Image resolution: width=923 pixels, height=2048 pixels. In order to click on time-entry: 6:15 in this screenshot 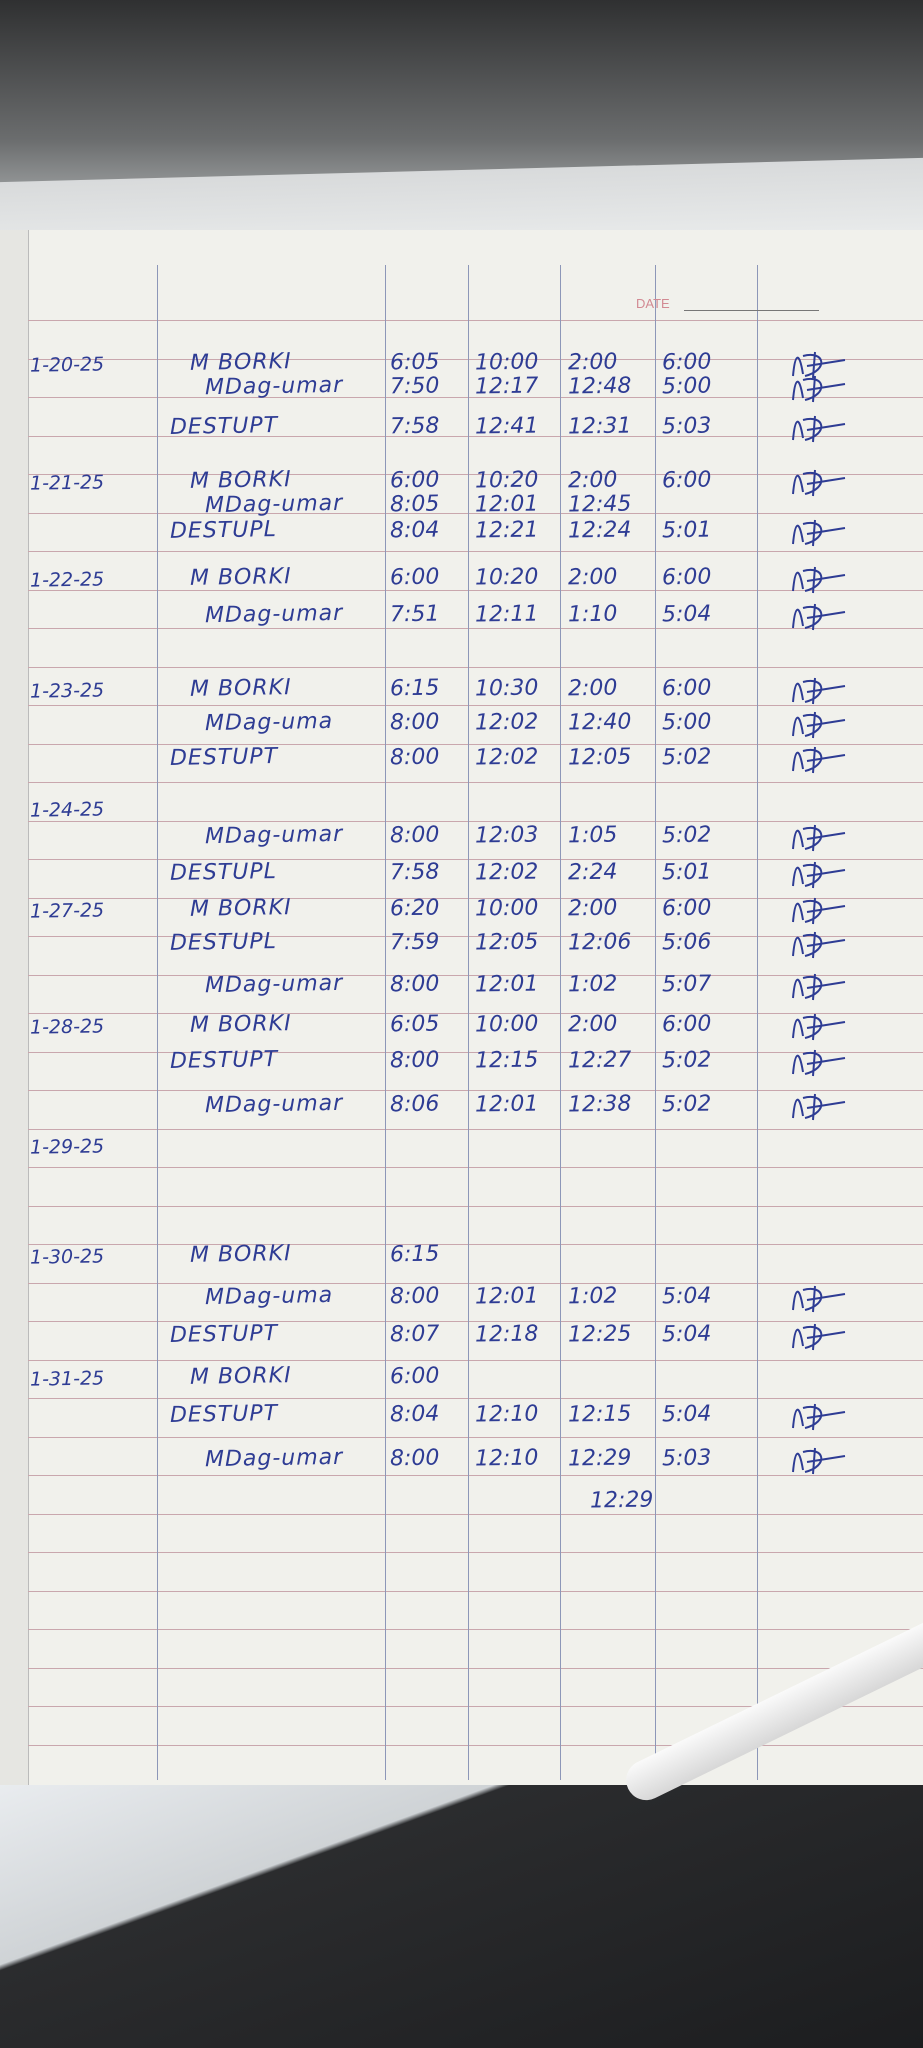, I will do `click(414, 688)`.